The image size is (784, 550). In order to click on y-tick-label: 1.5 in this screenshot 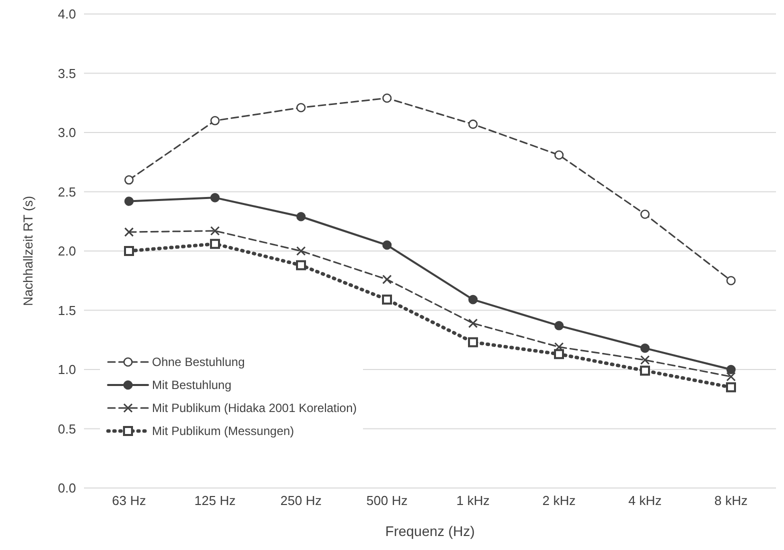, I will do `click(67, 310)`.